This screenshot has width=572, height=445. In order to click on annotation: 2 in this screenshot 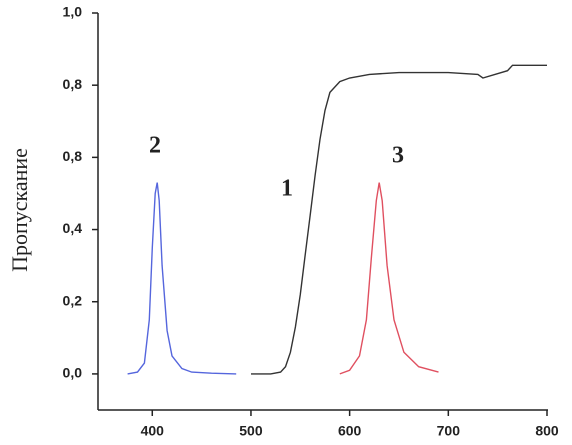, I will do `click(155, 146)`.